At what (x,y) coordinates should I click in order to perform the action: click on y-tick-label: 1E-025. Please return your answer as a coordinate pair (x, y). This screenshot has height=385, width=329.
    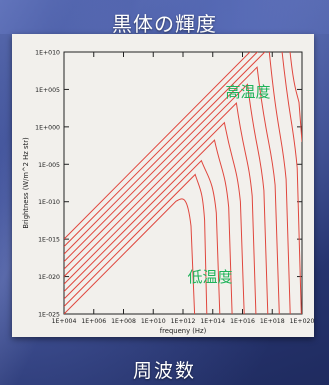
    Looking at the image, I should click on (49, 315).